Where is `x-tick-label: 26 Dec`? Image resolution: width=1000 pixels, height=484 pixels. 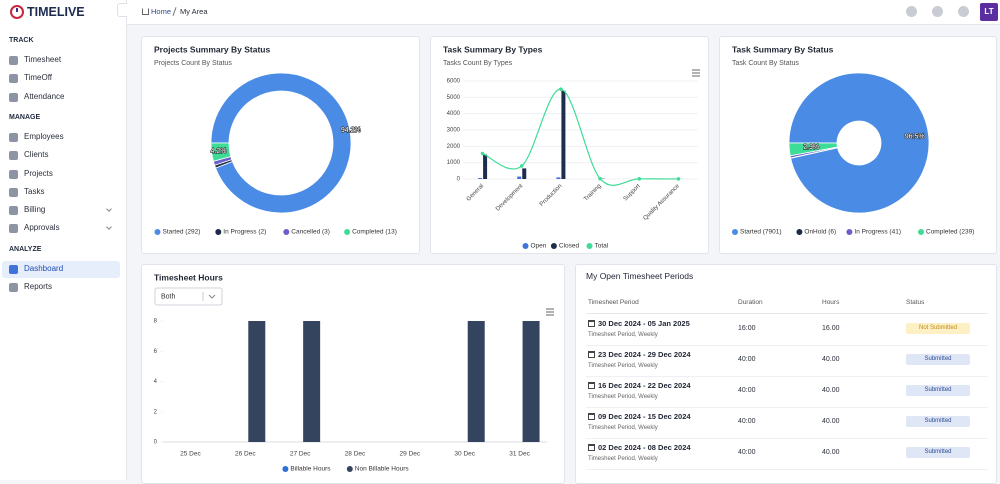
x-tick-label: 26 Dec is located at coordinates (245, 454).